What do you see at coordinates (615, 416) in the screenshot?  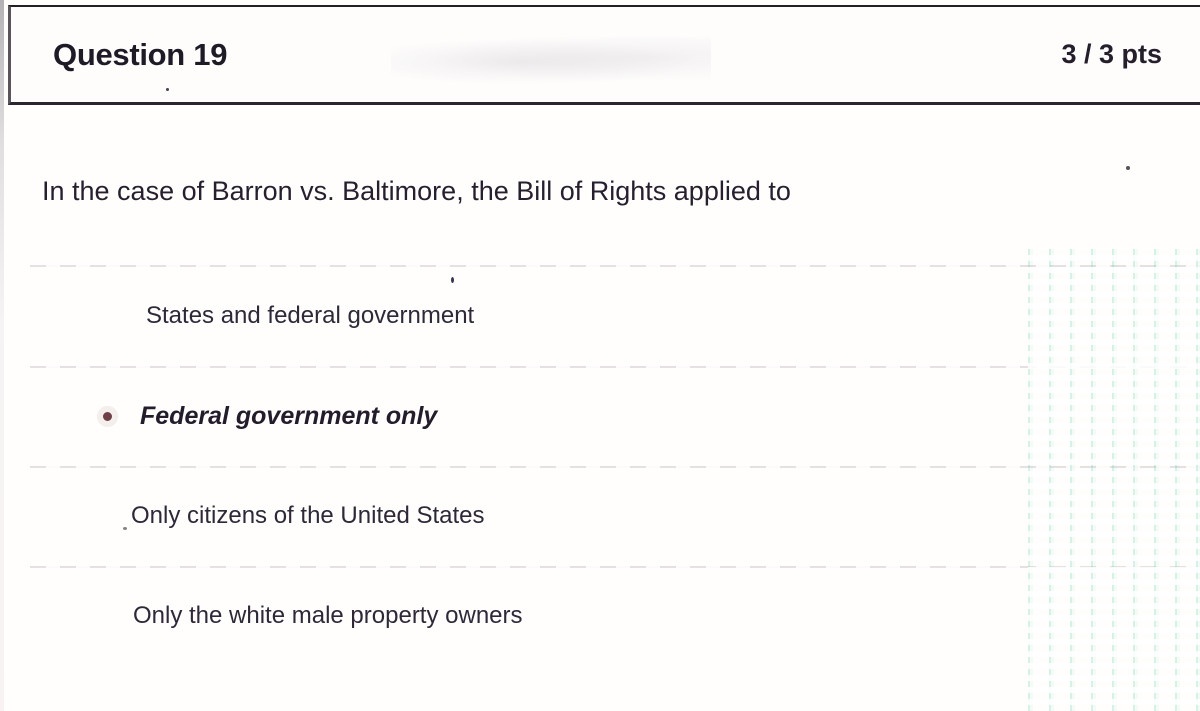 I see `answer-option-2-selected: Federal government only` at bounding box center [615, 416].